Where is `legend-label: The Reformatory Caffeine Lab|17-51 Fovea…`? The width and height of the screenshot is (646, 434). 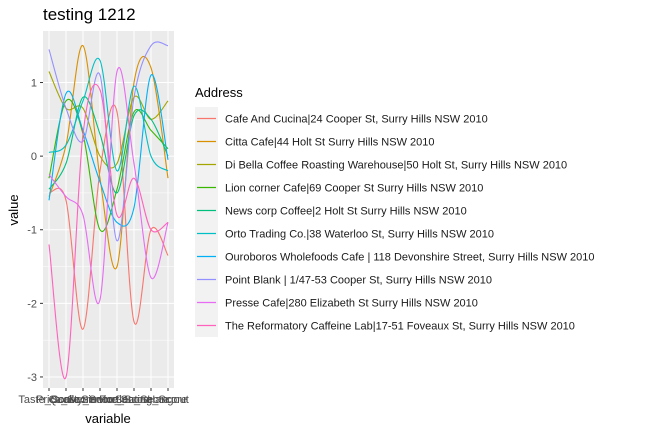
legend-label: The Reformatory Caffeine Lab|17-51 Fovea… is located at coordinates (400, 327).